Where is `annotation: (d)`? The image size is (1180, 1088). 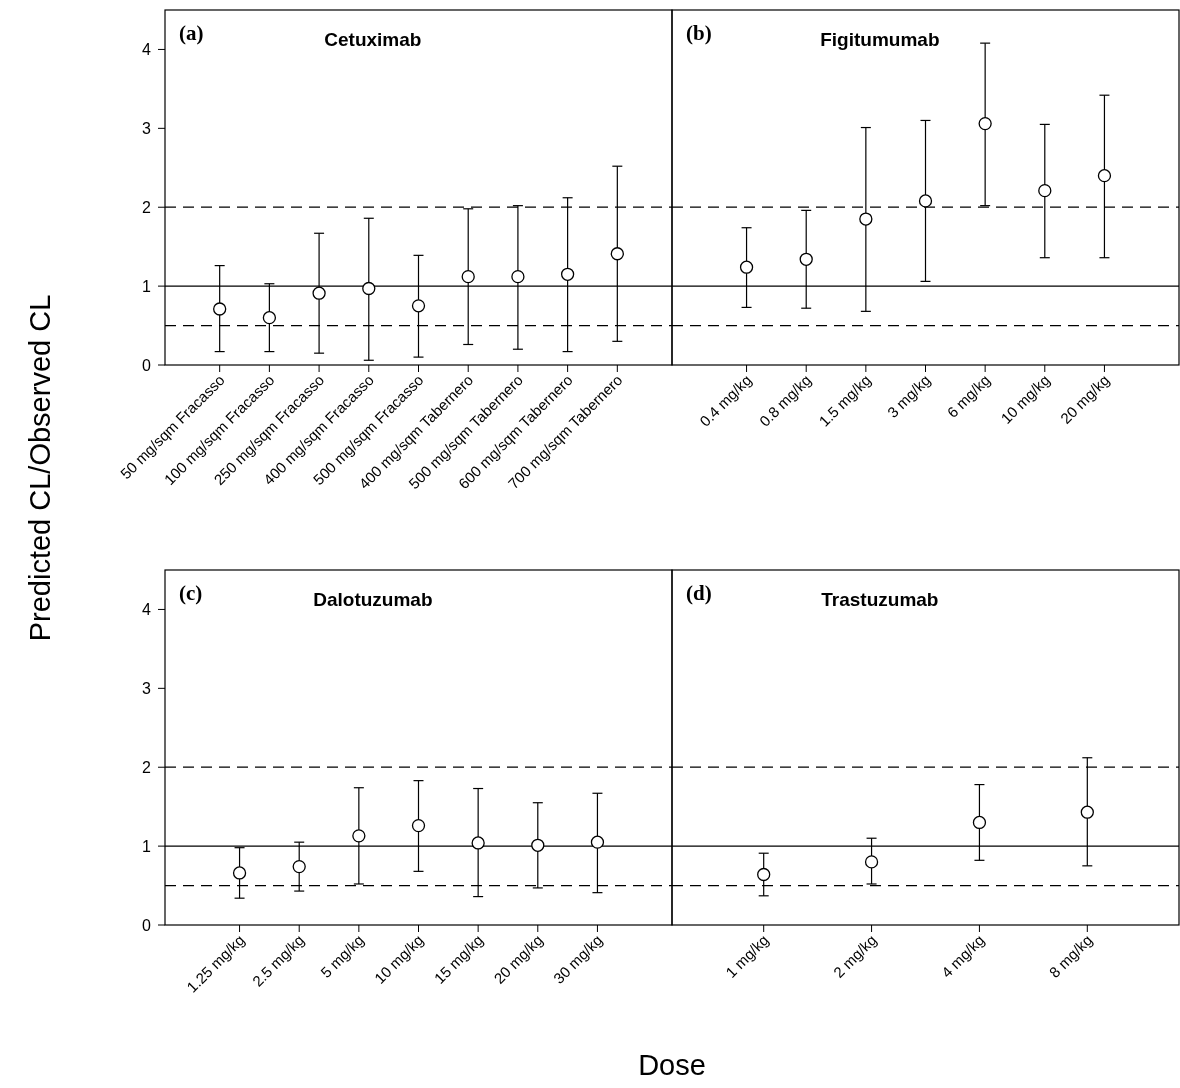 annotation: (d) is located at coordinates (699, 593).